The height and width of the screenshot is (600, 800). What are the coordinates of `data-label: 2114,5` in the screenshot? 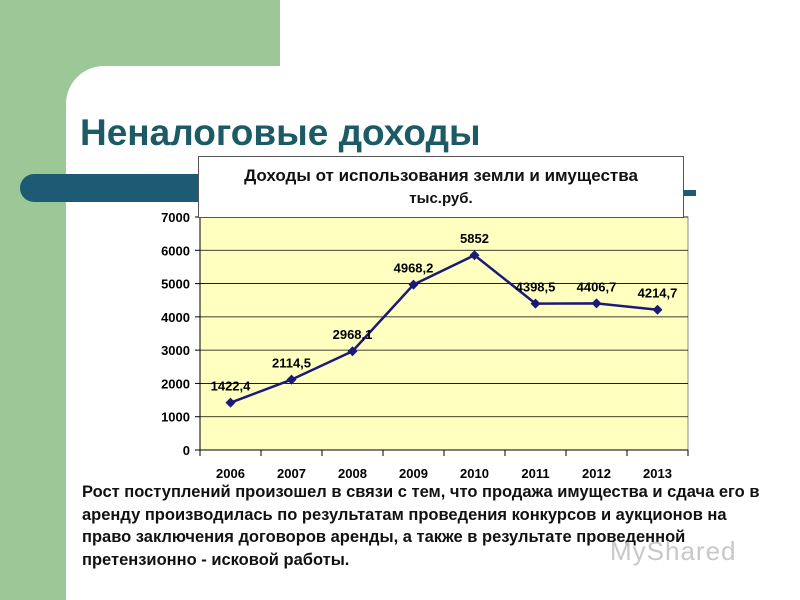 It's located at (291, 363).